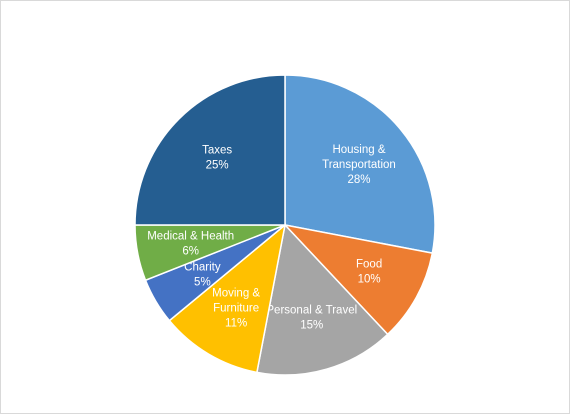 The width and height of the screenshot is (570, 414). Describe the element at coordinates (369, 272) in the screenshot. I see `data-label-food: Food 10%` at that location.